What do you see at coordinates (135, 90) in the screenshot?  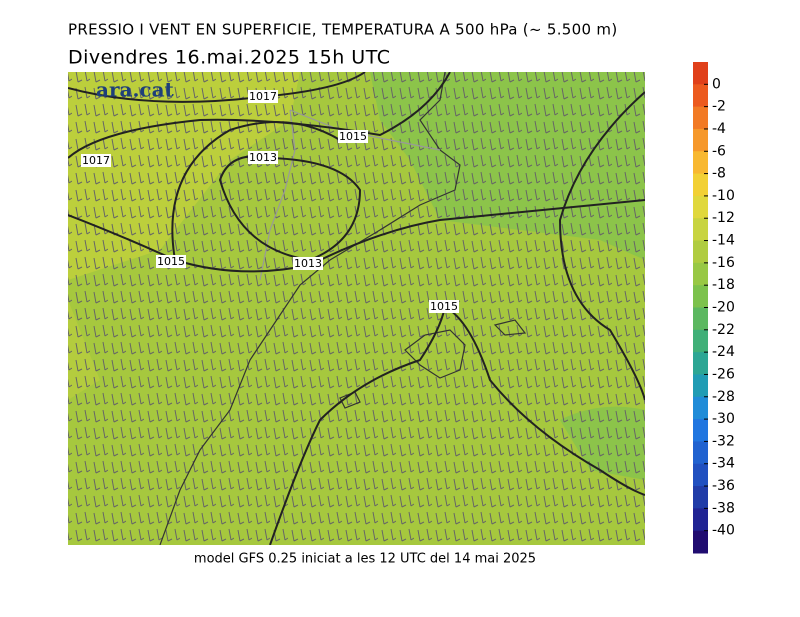 I see `logo: ara.cat` at bounding box center [135, 90].